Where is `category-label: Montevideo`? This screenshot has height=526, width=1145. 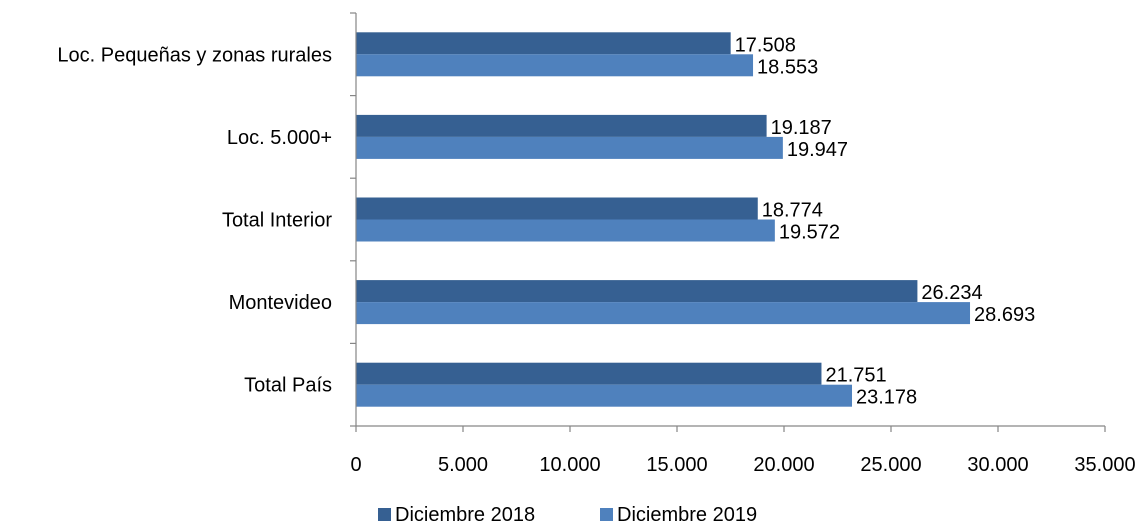
category-label: Montevideo is located at coordinates (280, 303).